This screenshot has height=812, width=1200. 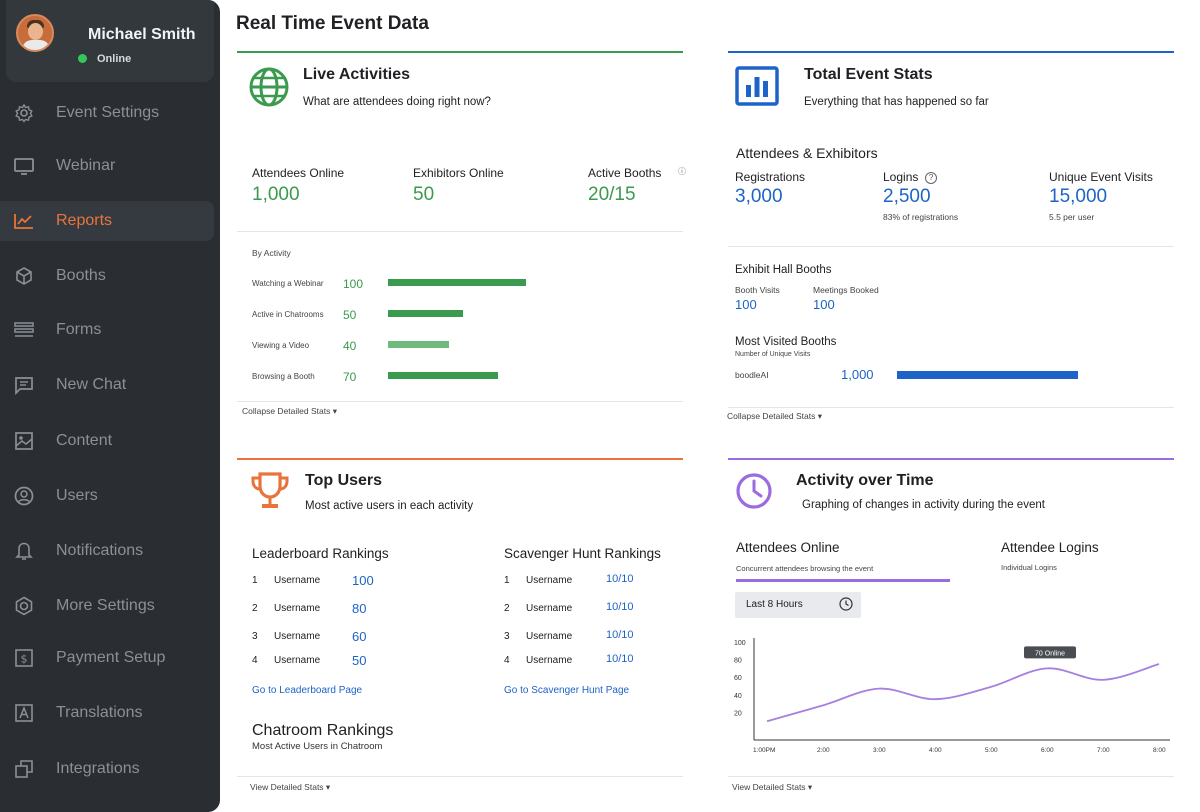 I want to click on stat-label: Active Booths, so click(x=625, y=173).